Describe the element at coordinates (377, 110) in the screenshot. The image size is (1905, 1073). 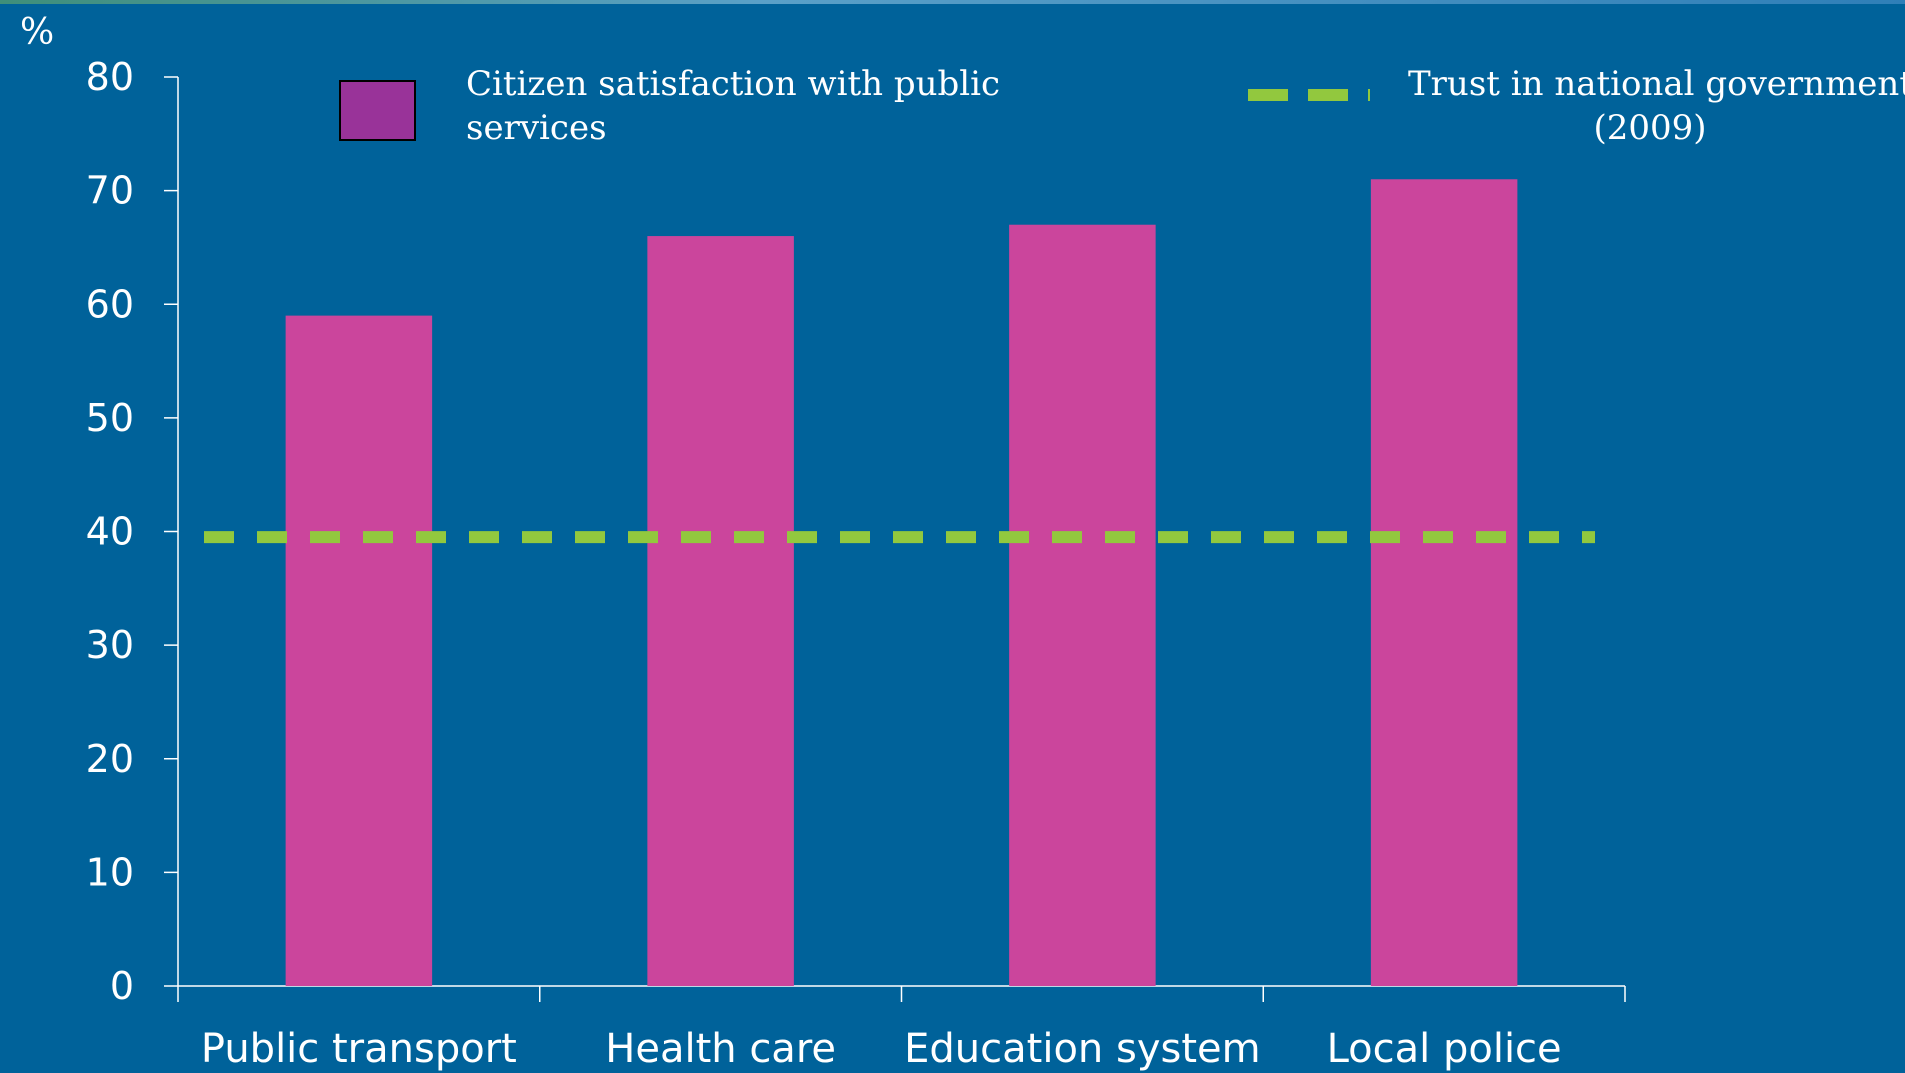
I see `legend-swatch-satisfaction` at that location.